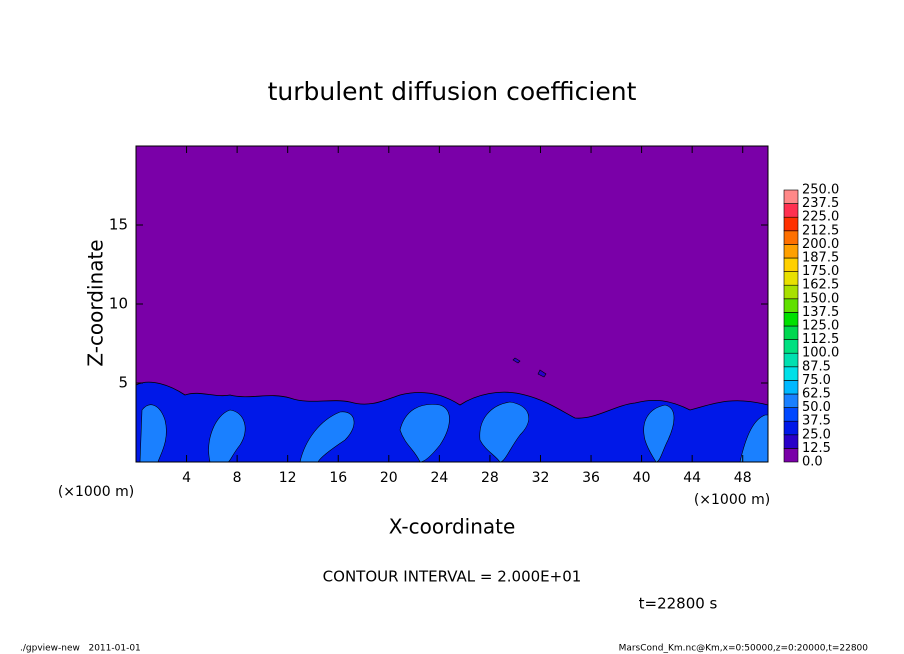 The image size is (904, 654). Describe the element at coordinates (678, 604) in the screenshot. I see `time-label: t=22800 s` at that location.